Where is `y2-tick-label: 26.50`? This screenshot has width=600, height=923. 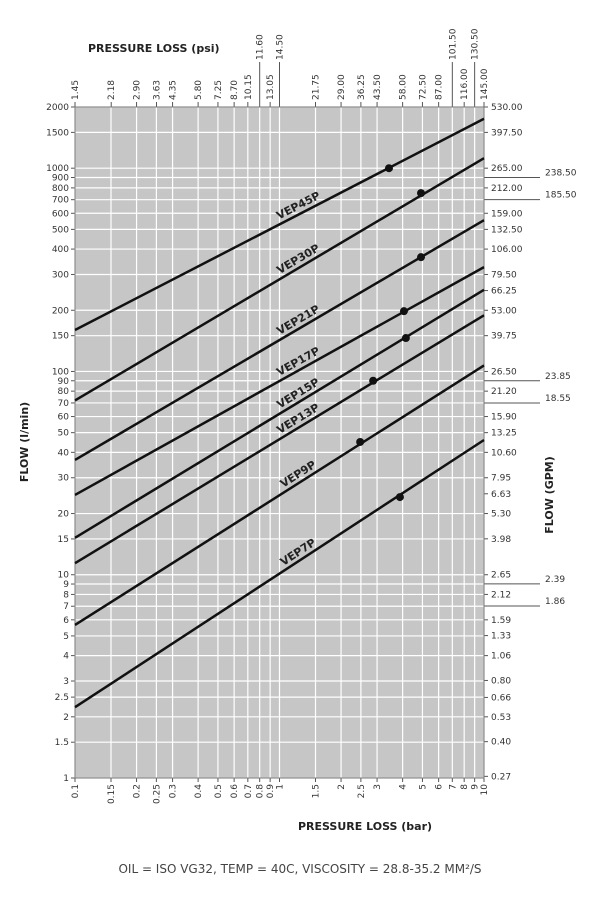
y2-tick-label: 26.50 is located at coordinates (504, 372).